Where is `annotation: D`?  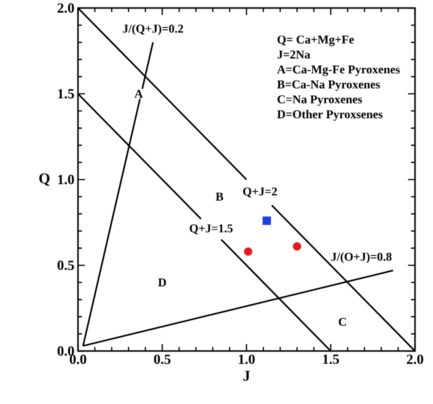 annotation: D is located at coordinates (162, 282).